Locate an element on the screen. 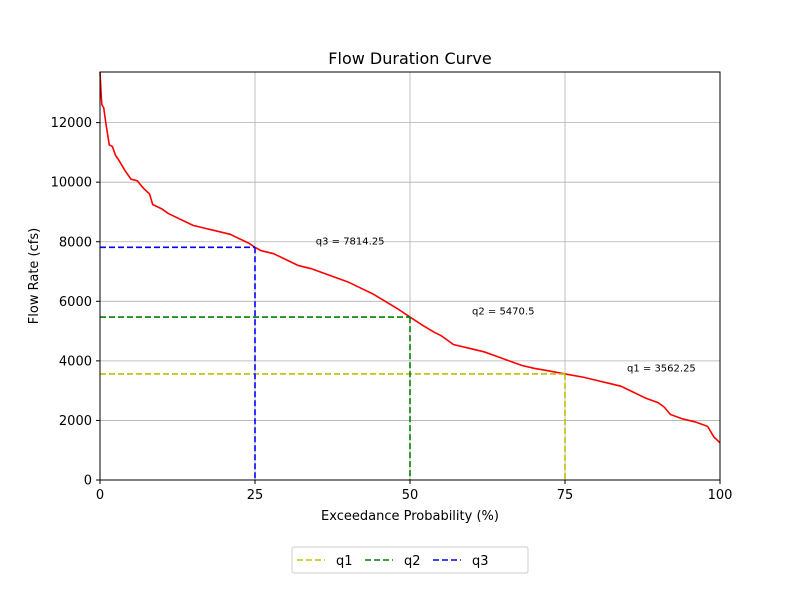 The height and width of the screenshot is (600, 800). x-tick-label: 0 is located at coordinates (100, 495).